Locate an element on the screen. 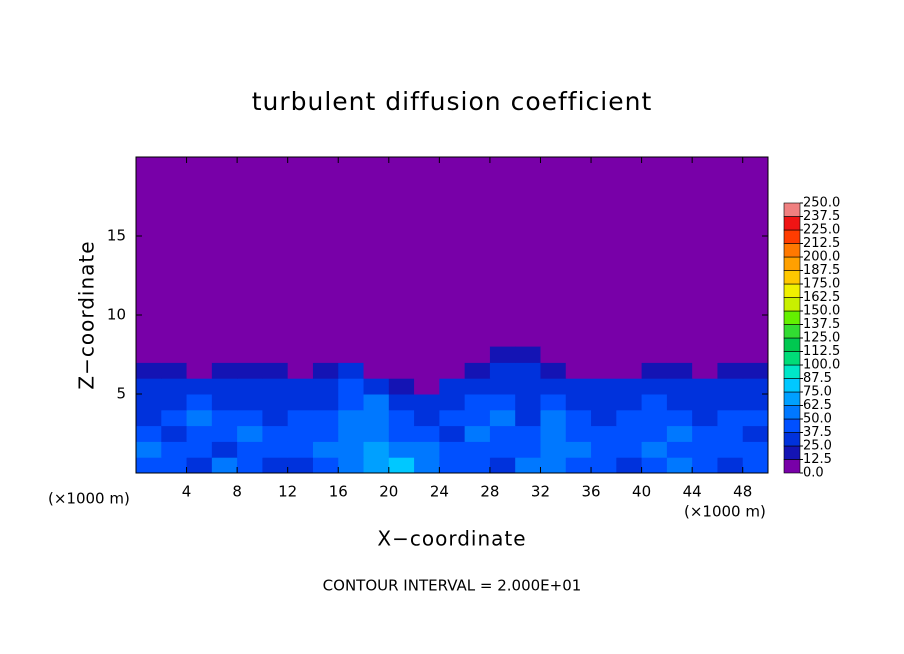 This screenshot has width=904, height=654. colorbar-label: 25.0 is located at coordinates (817, 446).